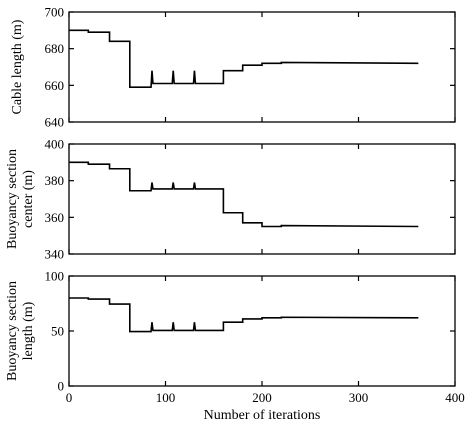 The image size is (474, 430). Describe the element at coordinates (55, 254) in the screenshot. I see `y-tick-label: 340` at that location.